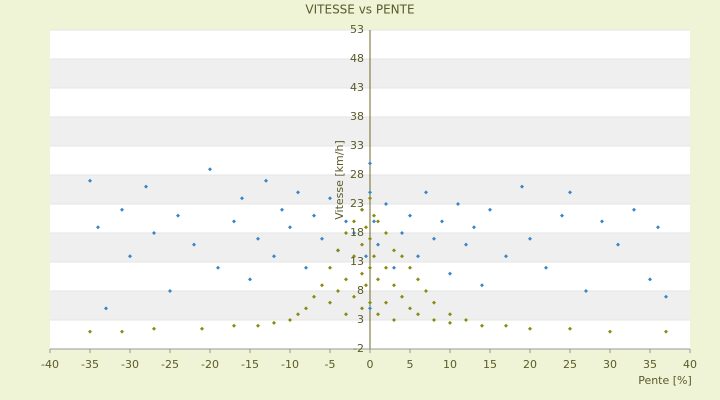 The width and height of the screenshot is (720, 400). What do you see at coordinates (610, 364) in the screenshot?
I see `x-tick-label: 30` at bounding box center [610, 364].